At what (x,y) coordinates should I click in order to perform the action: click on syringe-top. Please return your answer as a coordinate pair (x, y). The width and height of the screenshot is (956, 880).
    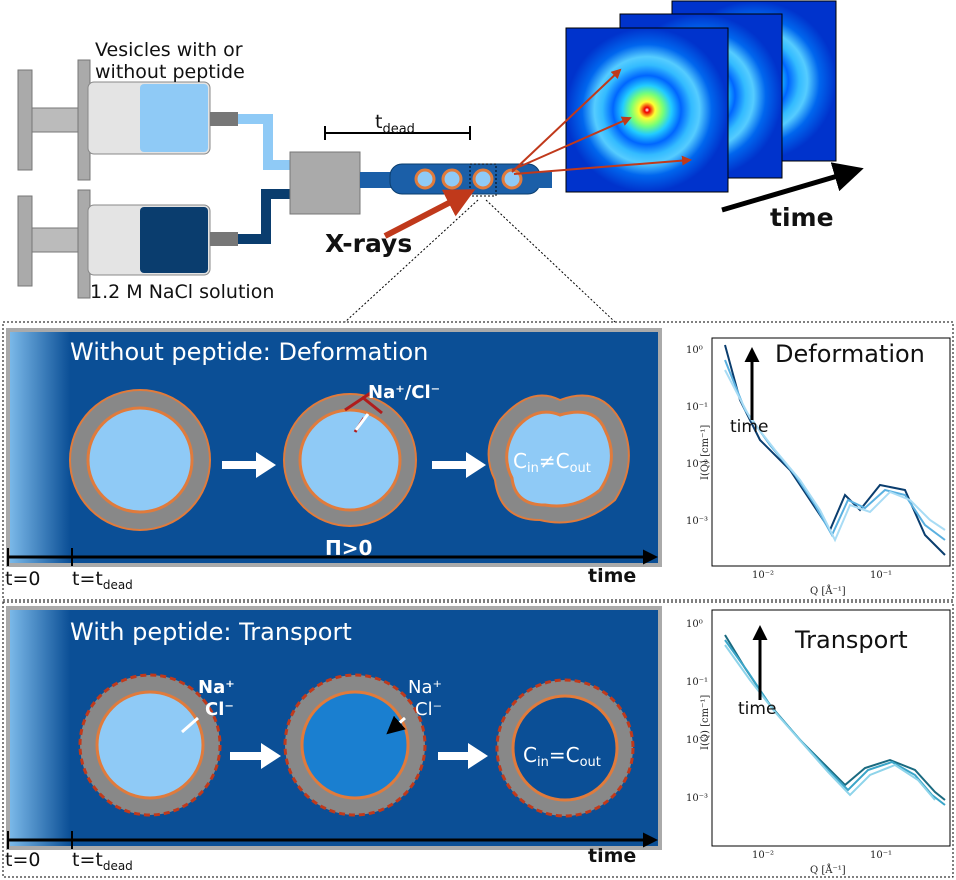
    Looking at the image, I should click on (154, 120).